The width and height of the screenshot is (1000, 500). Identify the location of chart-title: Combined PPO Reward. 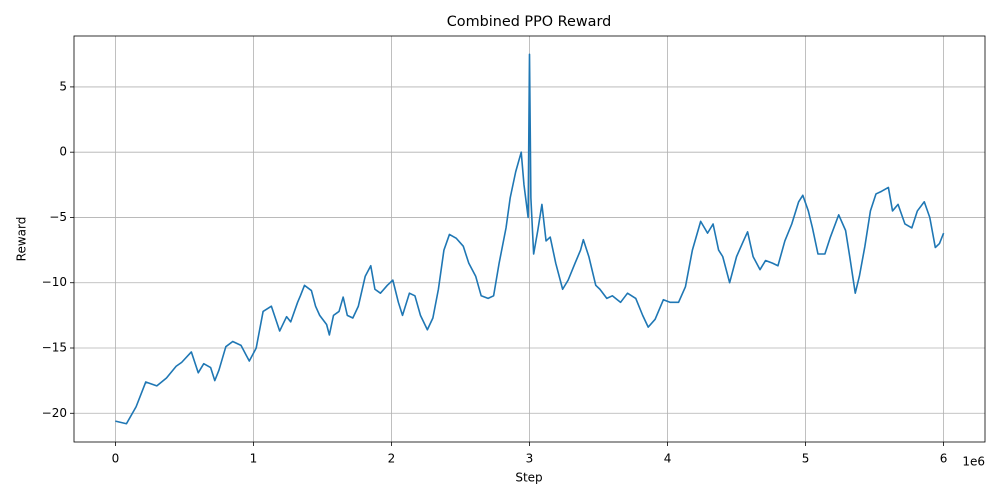
(529, 22).